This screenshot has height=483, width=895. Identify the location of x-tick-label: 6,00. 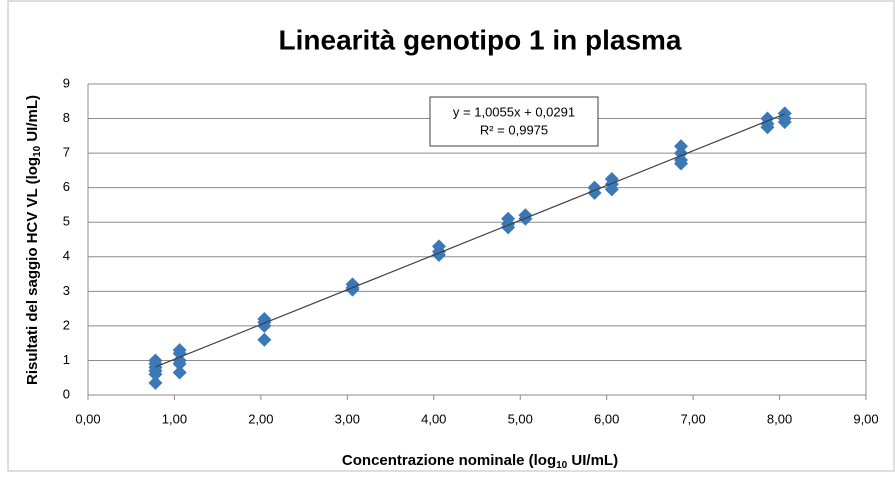
(606, 418).